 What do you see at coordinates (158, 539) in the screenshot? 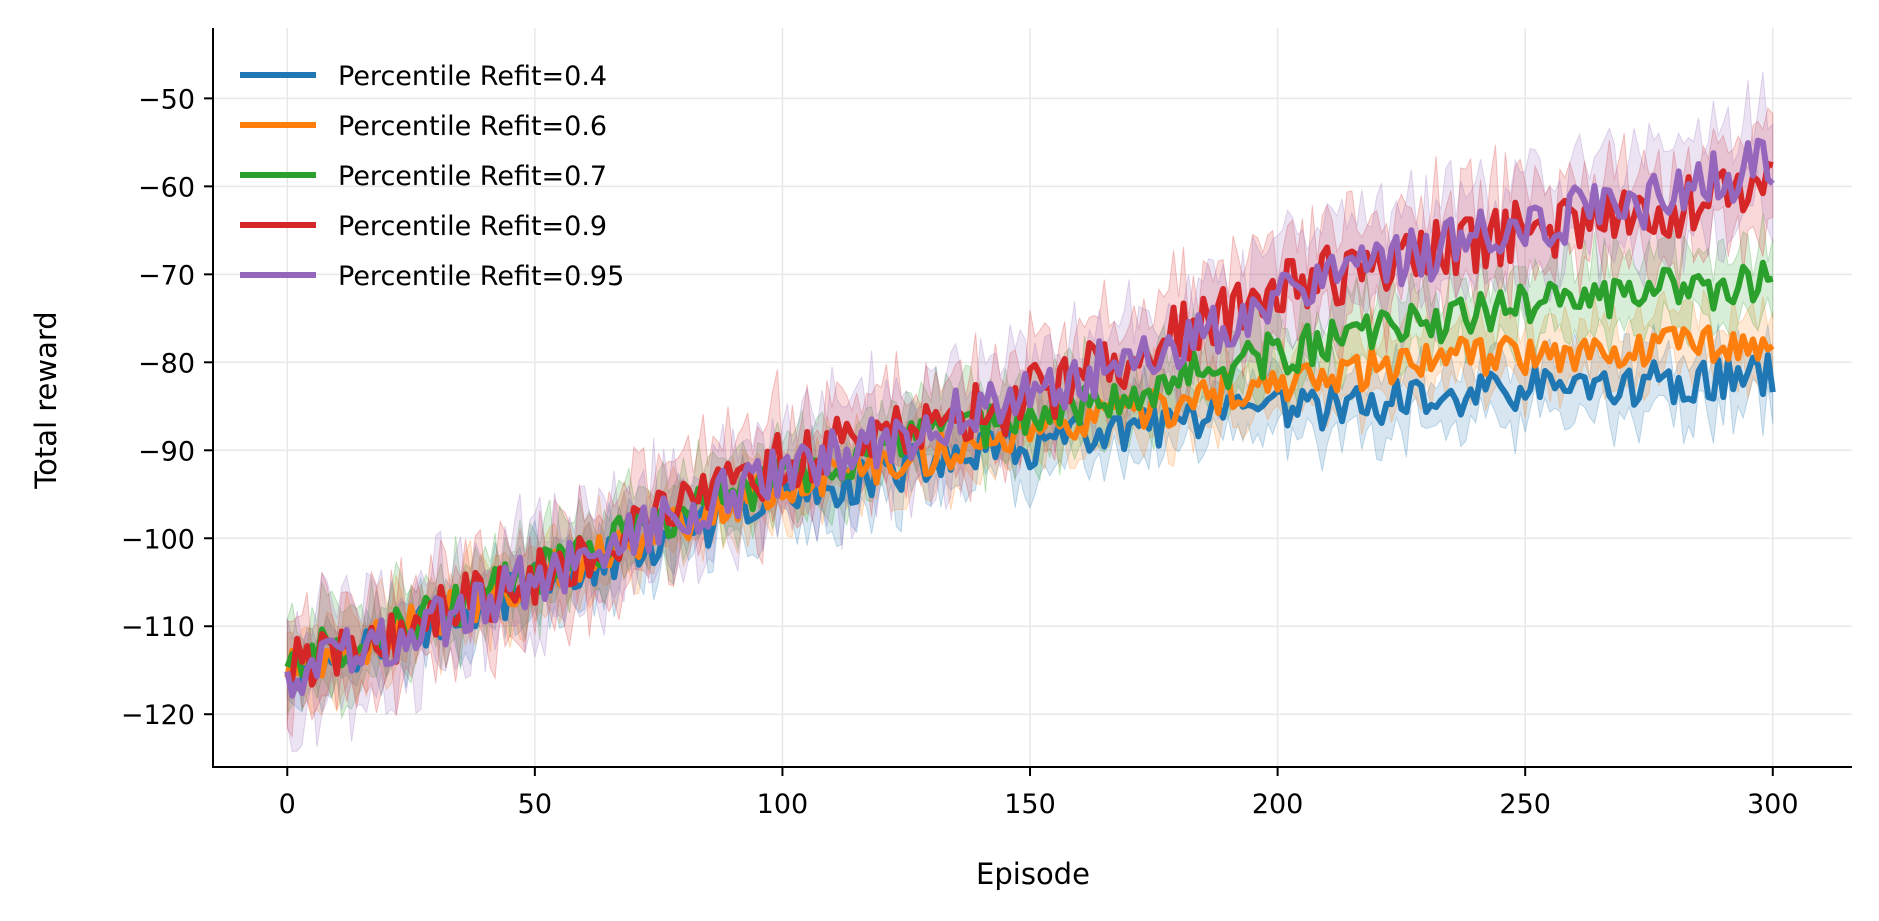
I see `y-tick-label: −100` at bounding box center [158, 539].